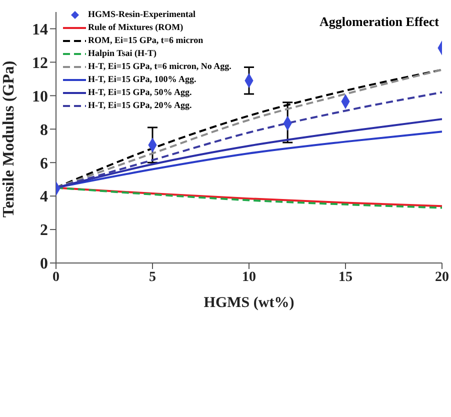 This screenshot has width=451, height=417. What do you see at coordinates (44, 231) in the screenshot?
I see `y-tick-label: 2` at bounding box center [44, 231].